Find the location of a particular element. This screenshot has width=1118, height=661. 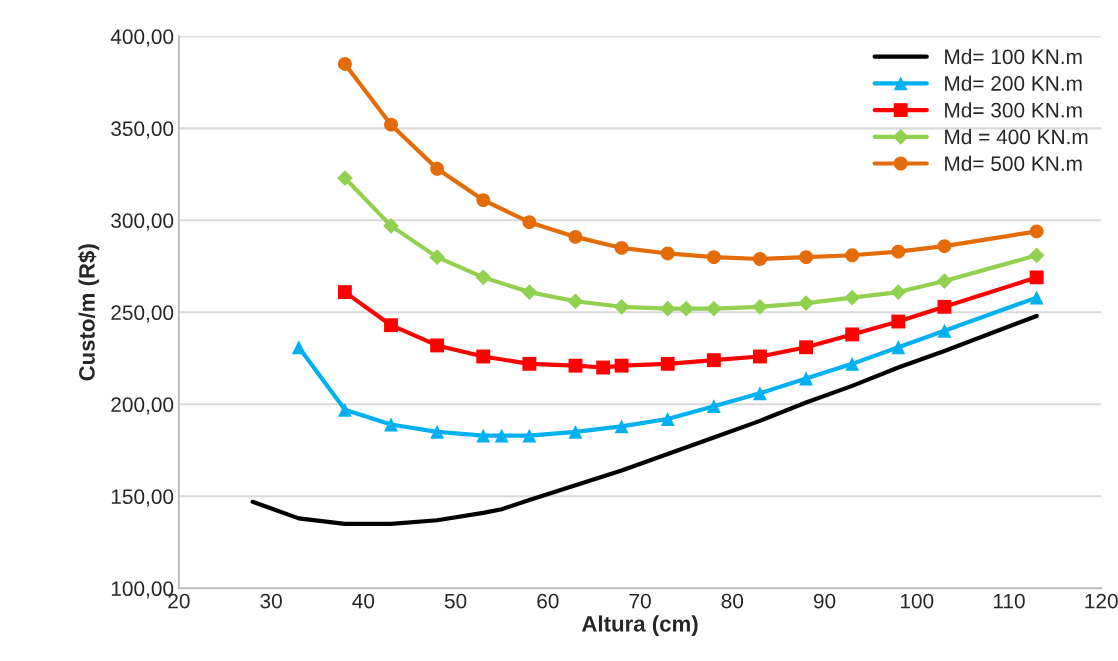

x-tick-label: 40 is located at coordinates (363, 601).